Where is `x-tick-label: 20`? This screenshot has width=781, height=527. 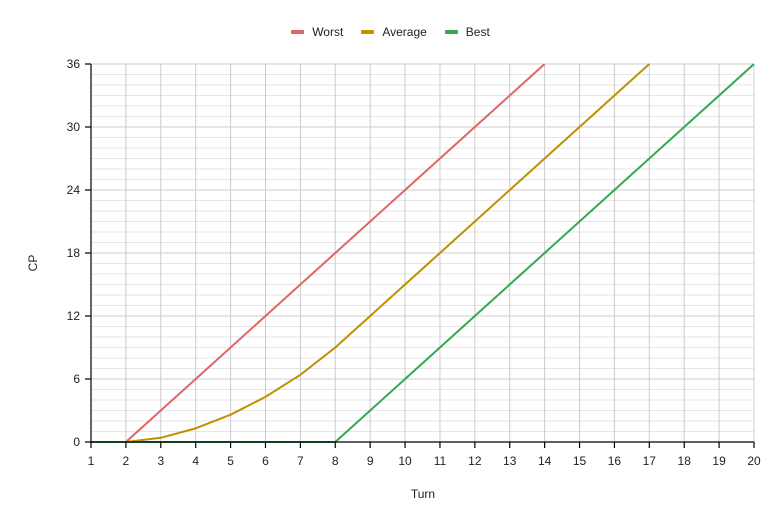
x-tick-label: 20 is located at coordinates (754, 461).